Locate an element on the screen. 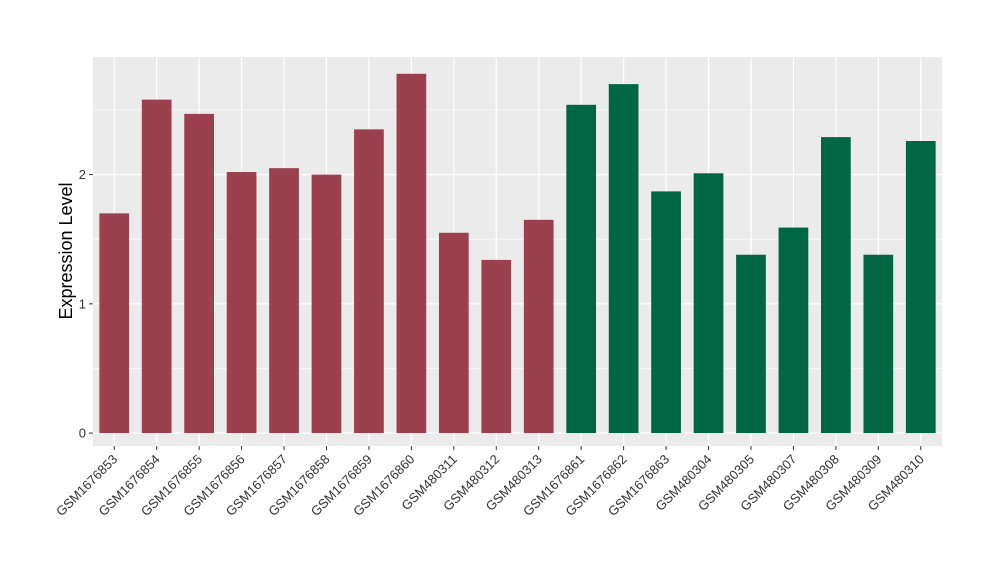  bar-GSM480308 is located at coordinates (836, 285).